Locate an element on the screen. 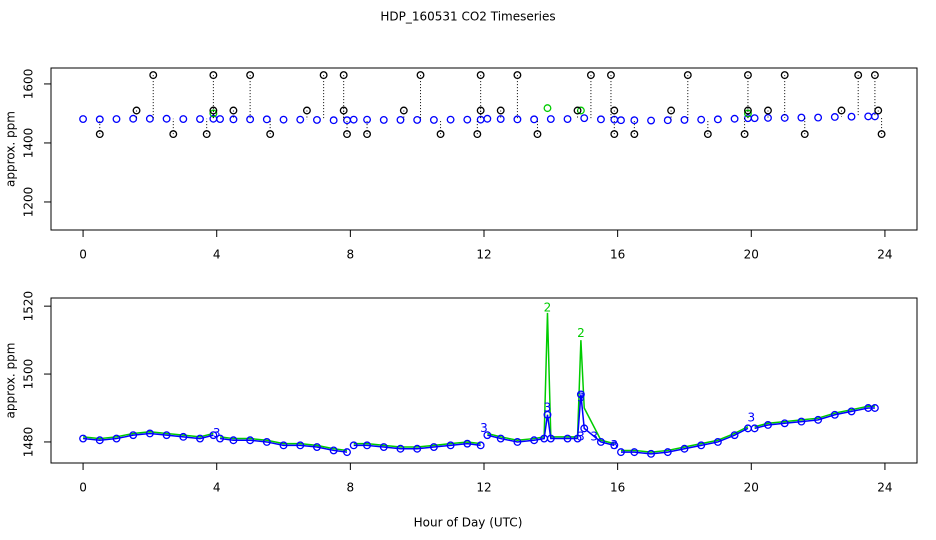  y-axis-label: approx. ppm is located at coordinates (11, 149).